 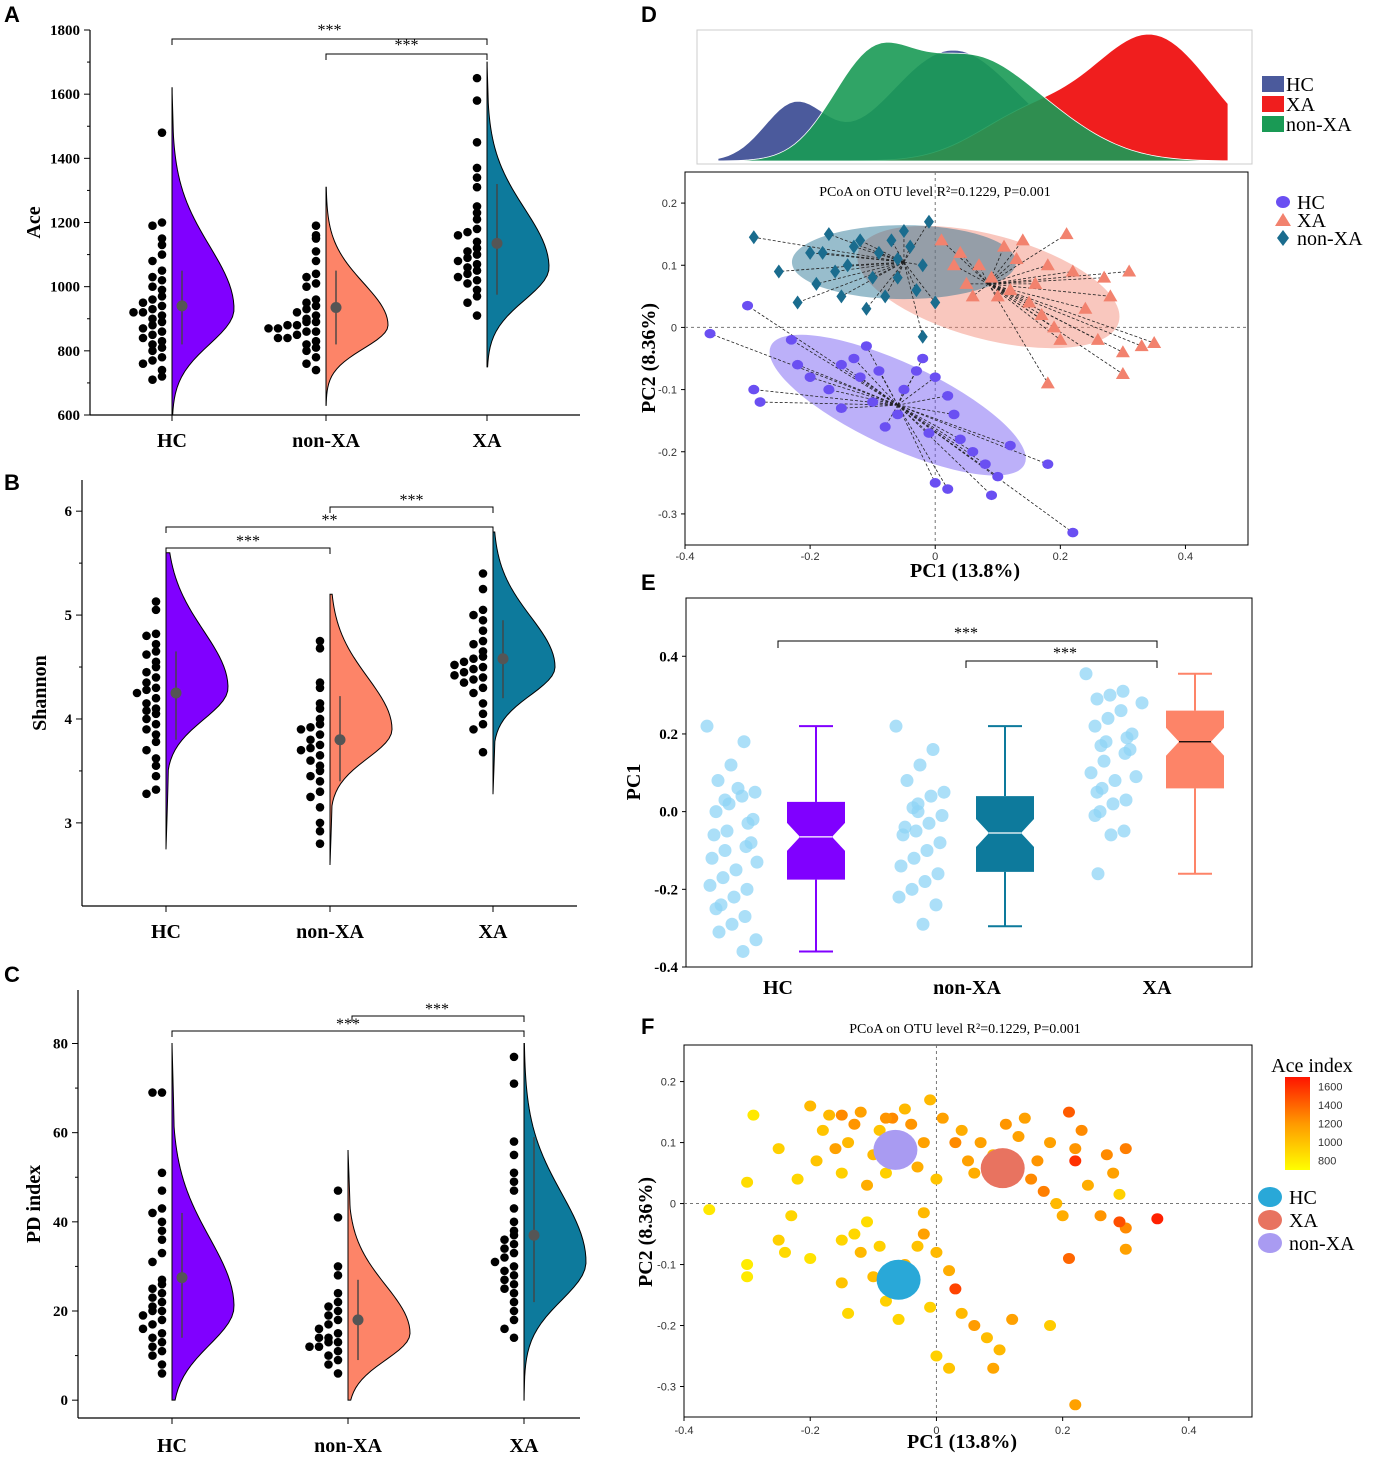 What do you see at coordinates (1327, 1162) in the screenshot?
I see `colorbar-tick-label: 800` at bounding box center [1327, 1162].